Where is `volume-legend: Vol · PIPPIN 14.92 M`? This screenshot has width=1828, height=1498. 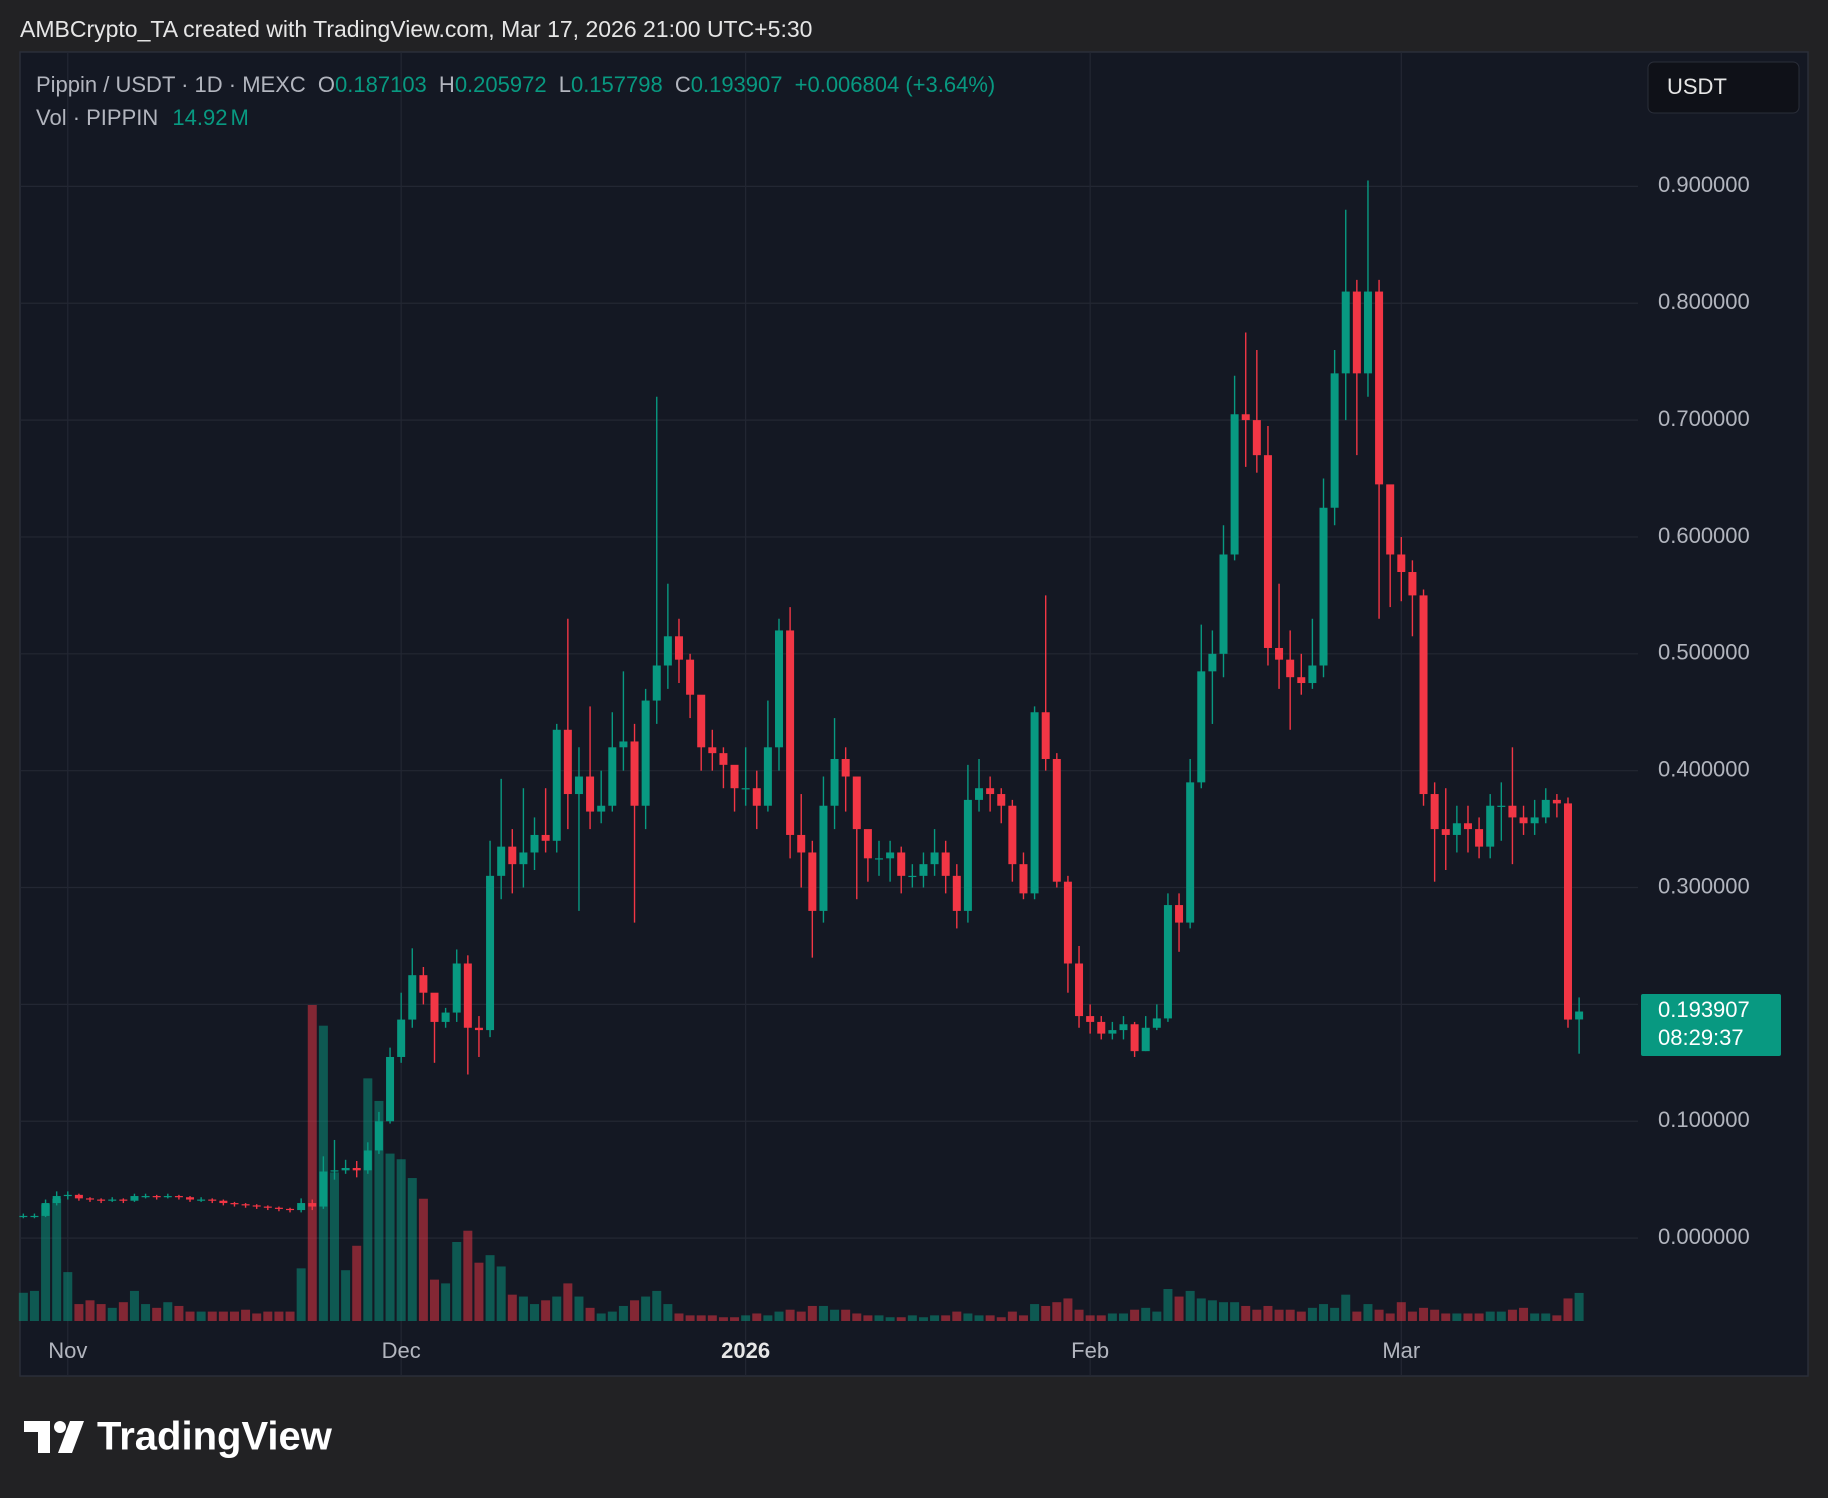 volume-legend: Vol · PIPPIN 14.92 M is located at coordinates (142, 117).